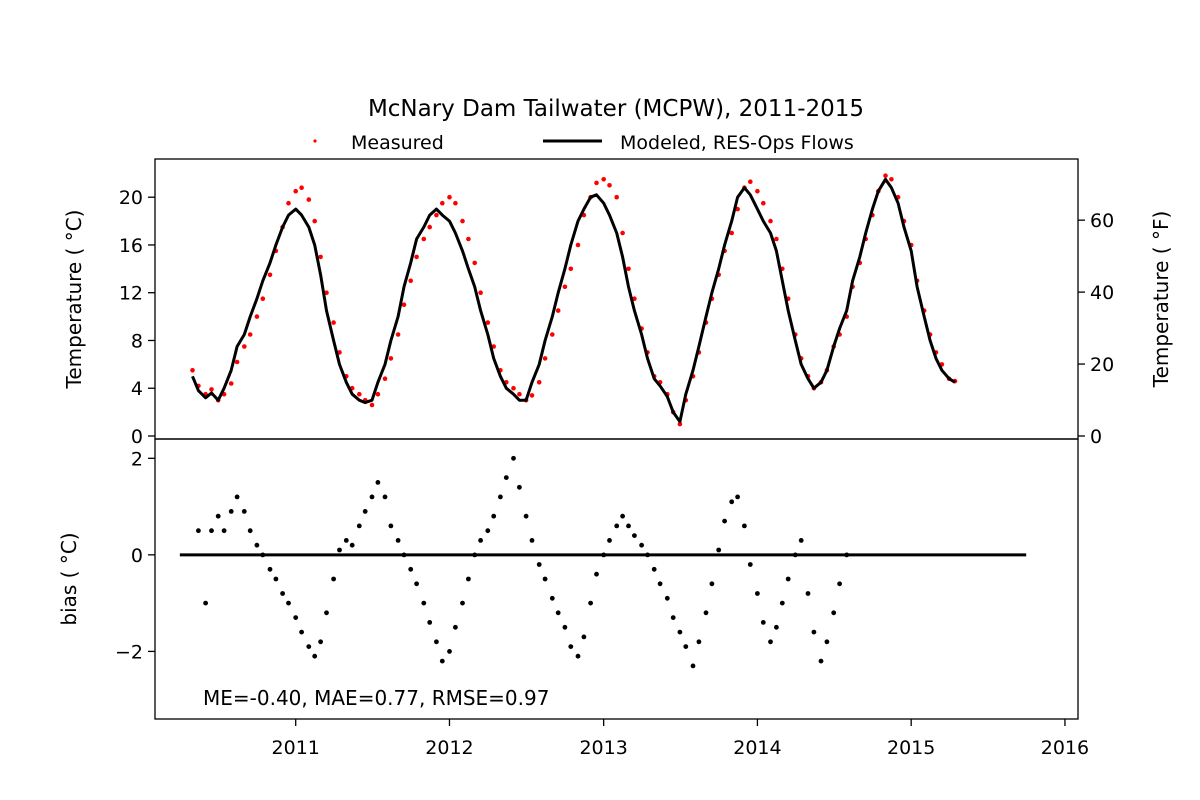  I want to click on legend-marker-measured, so click(315, 141).